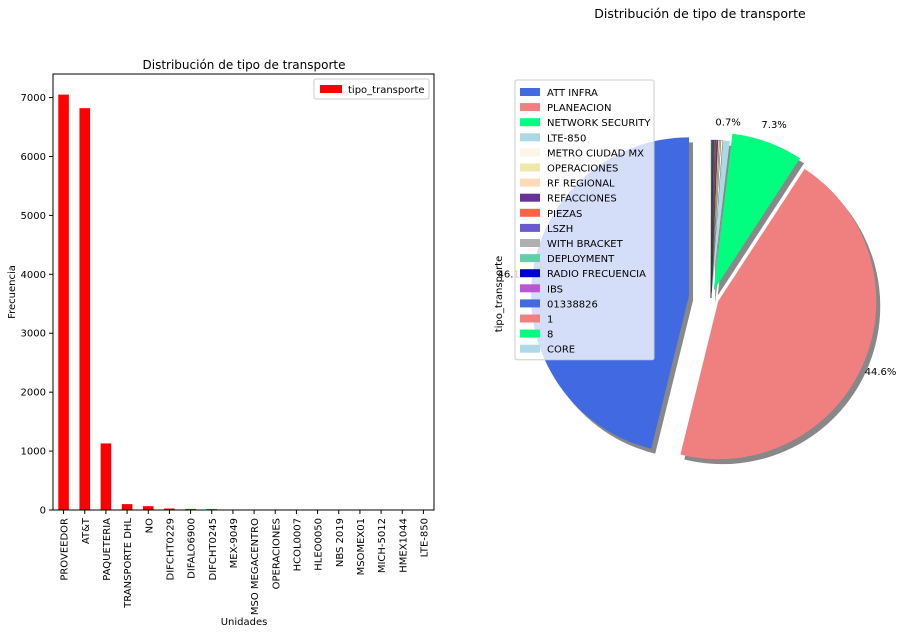 This screenshot has height=634, width=901. I want to click on pie-legend-label: PIEZAS, so click(564, 214).